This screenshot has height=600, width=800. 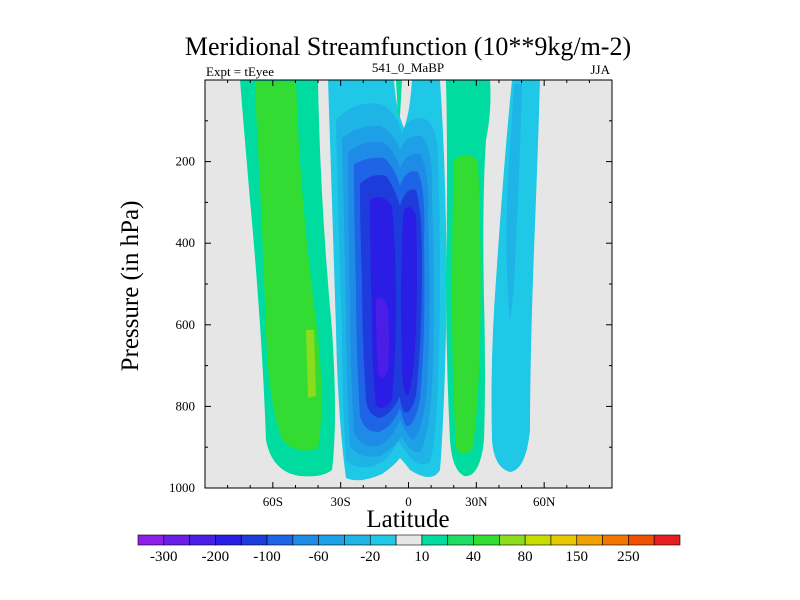 I want to click on colorbar-label: -300, so click(x=164, y=557).